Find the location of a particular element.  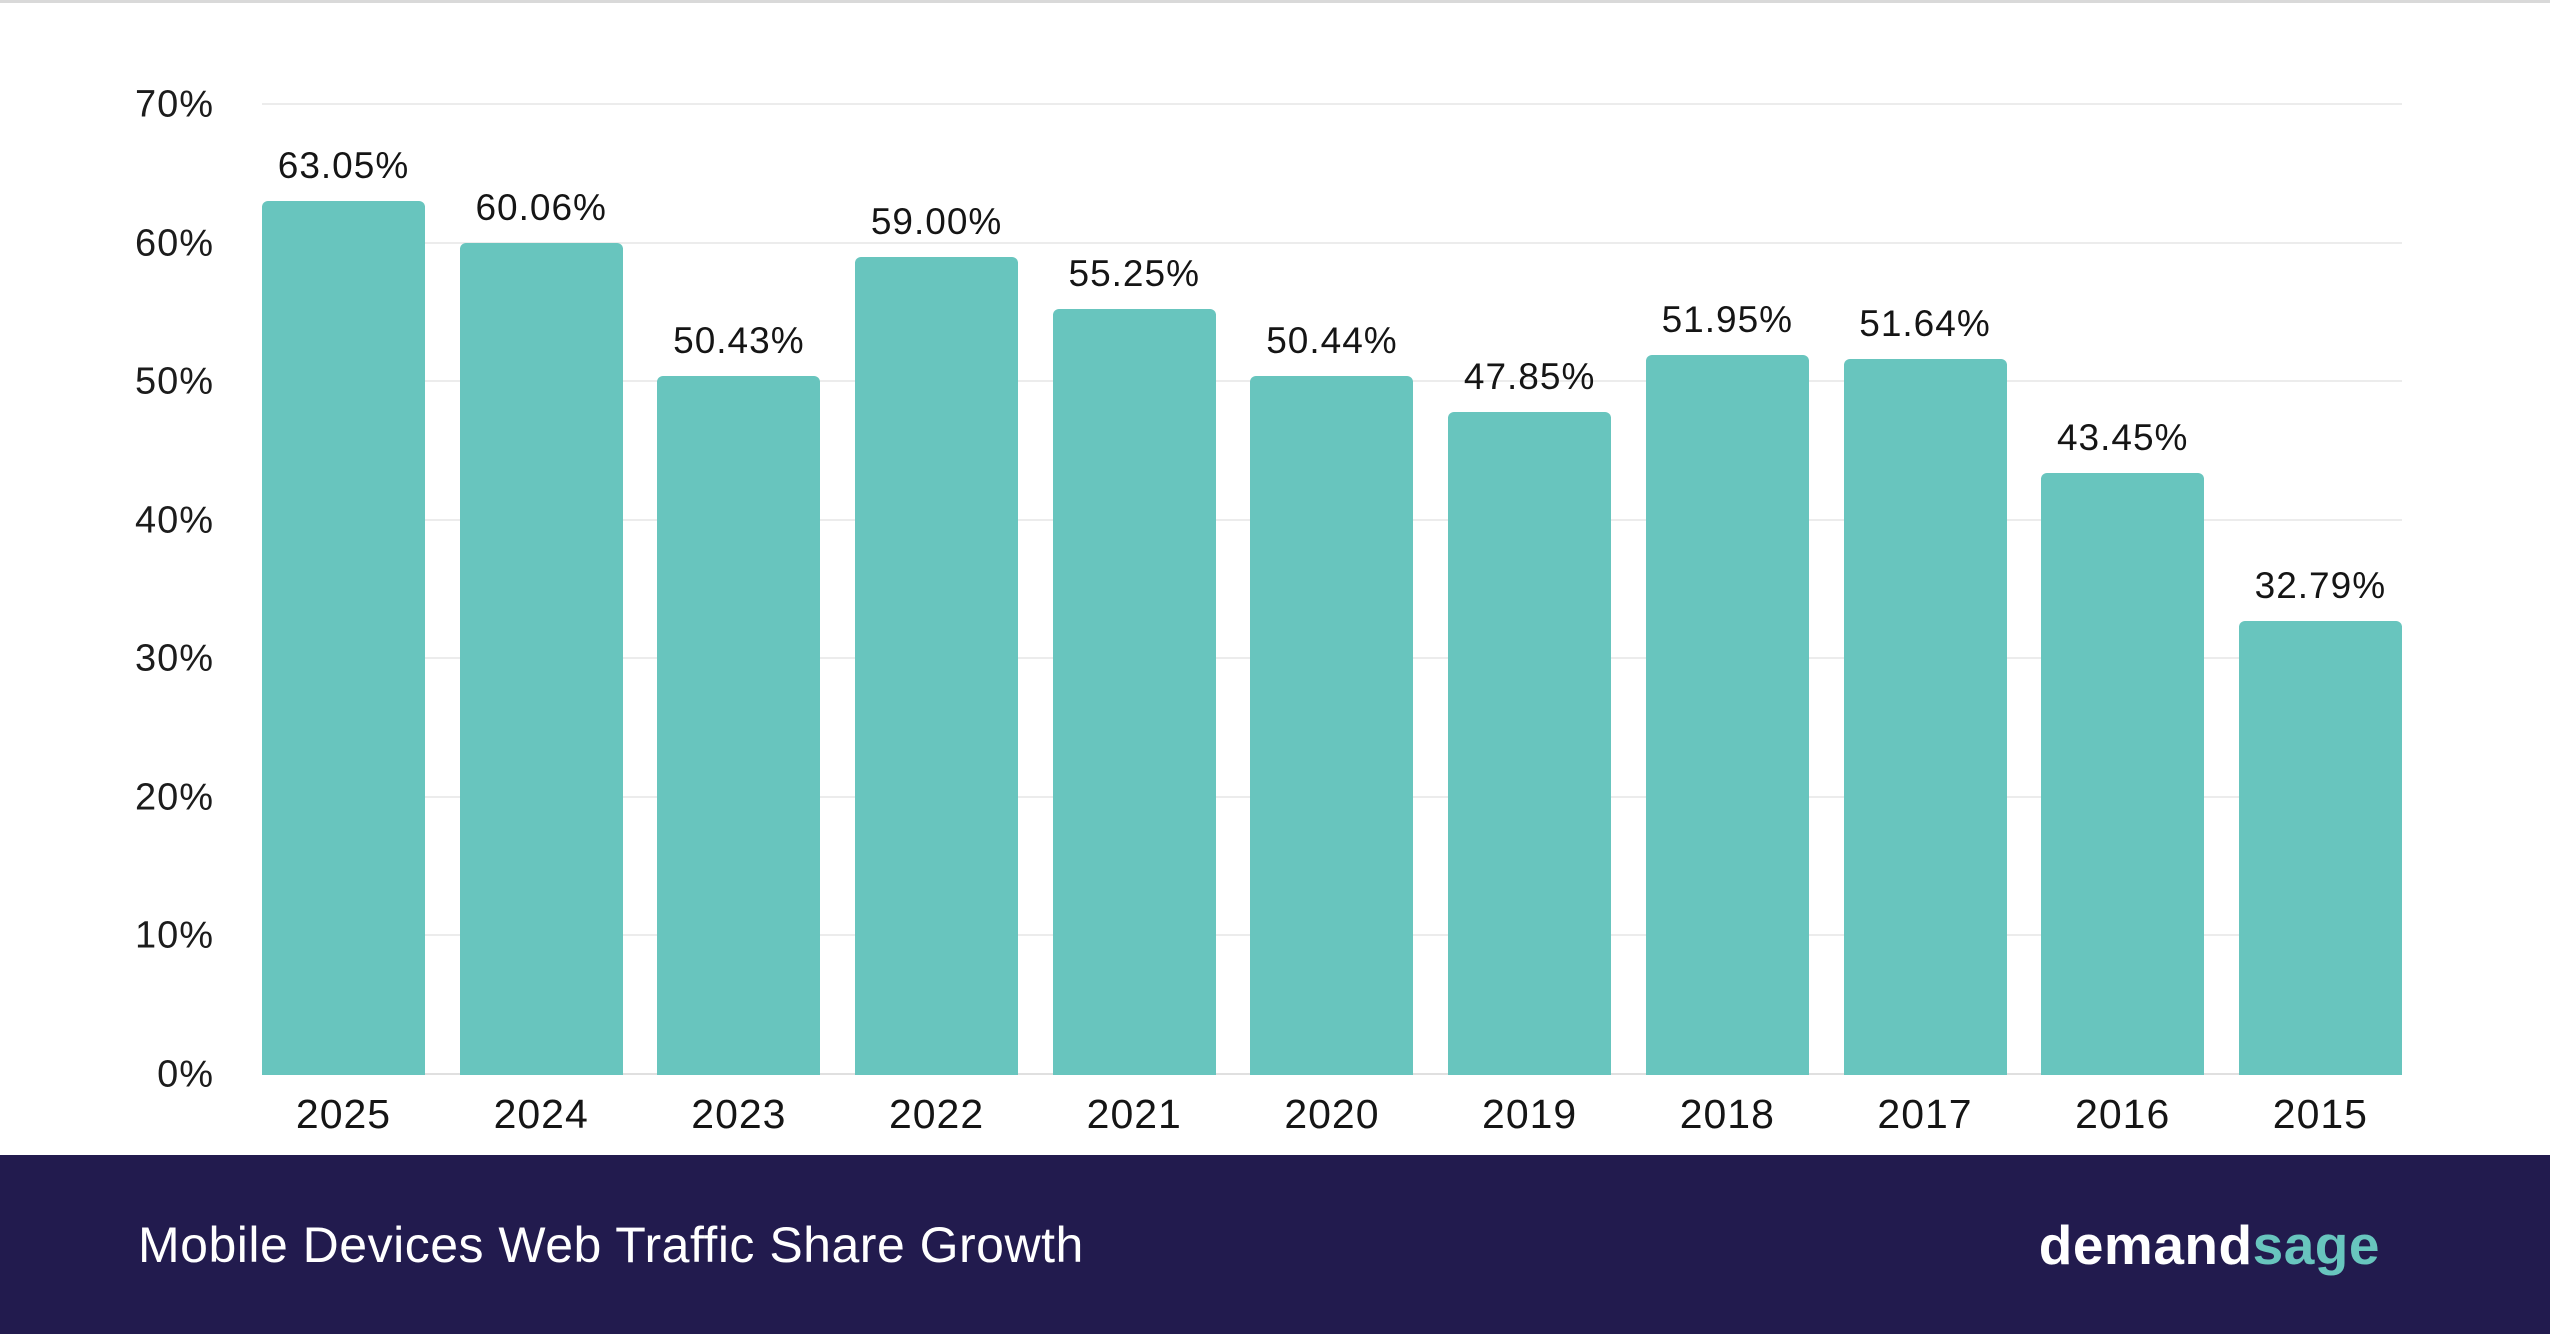

bar-value-label: 63.05% is located at coordinates (343, 166).